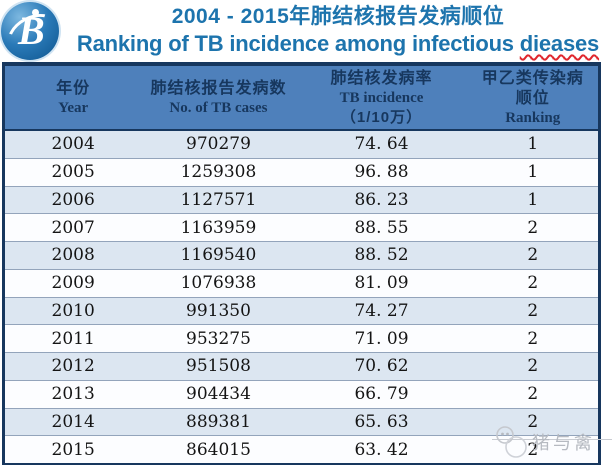 The width and height of the screenshot is (614, 468). Describe the element at coordinates (73, 366) in the screenshot. I see `cell-year: 2012` at that location.